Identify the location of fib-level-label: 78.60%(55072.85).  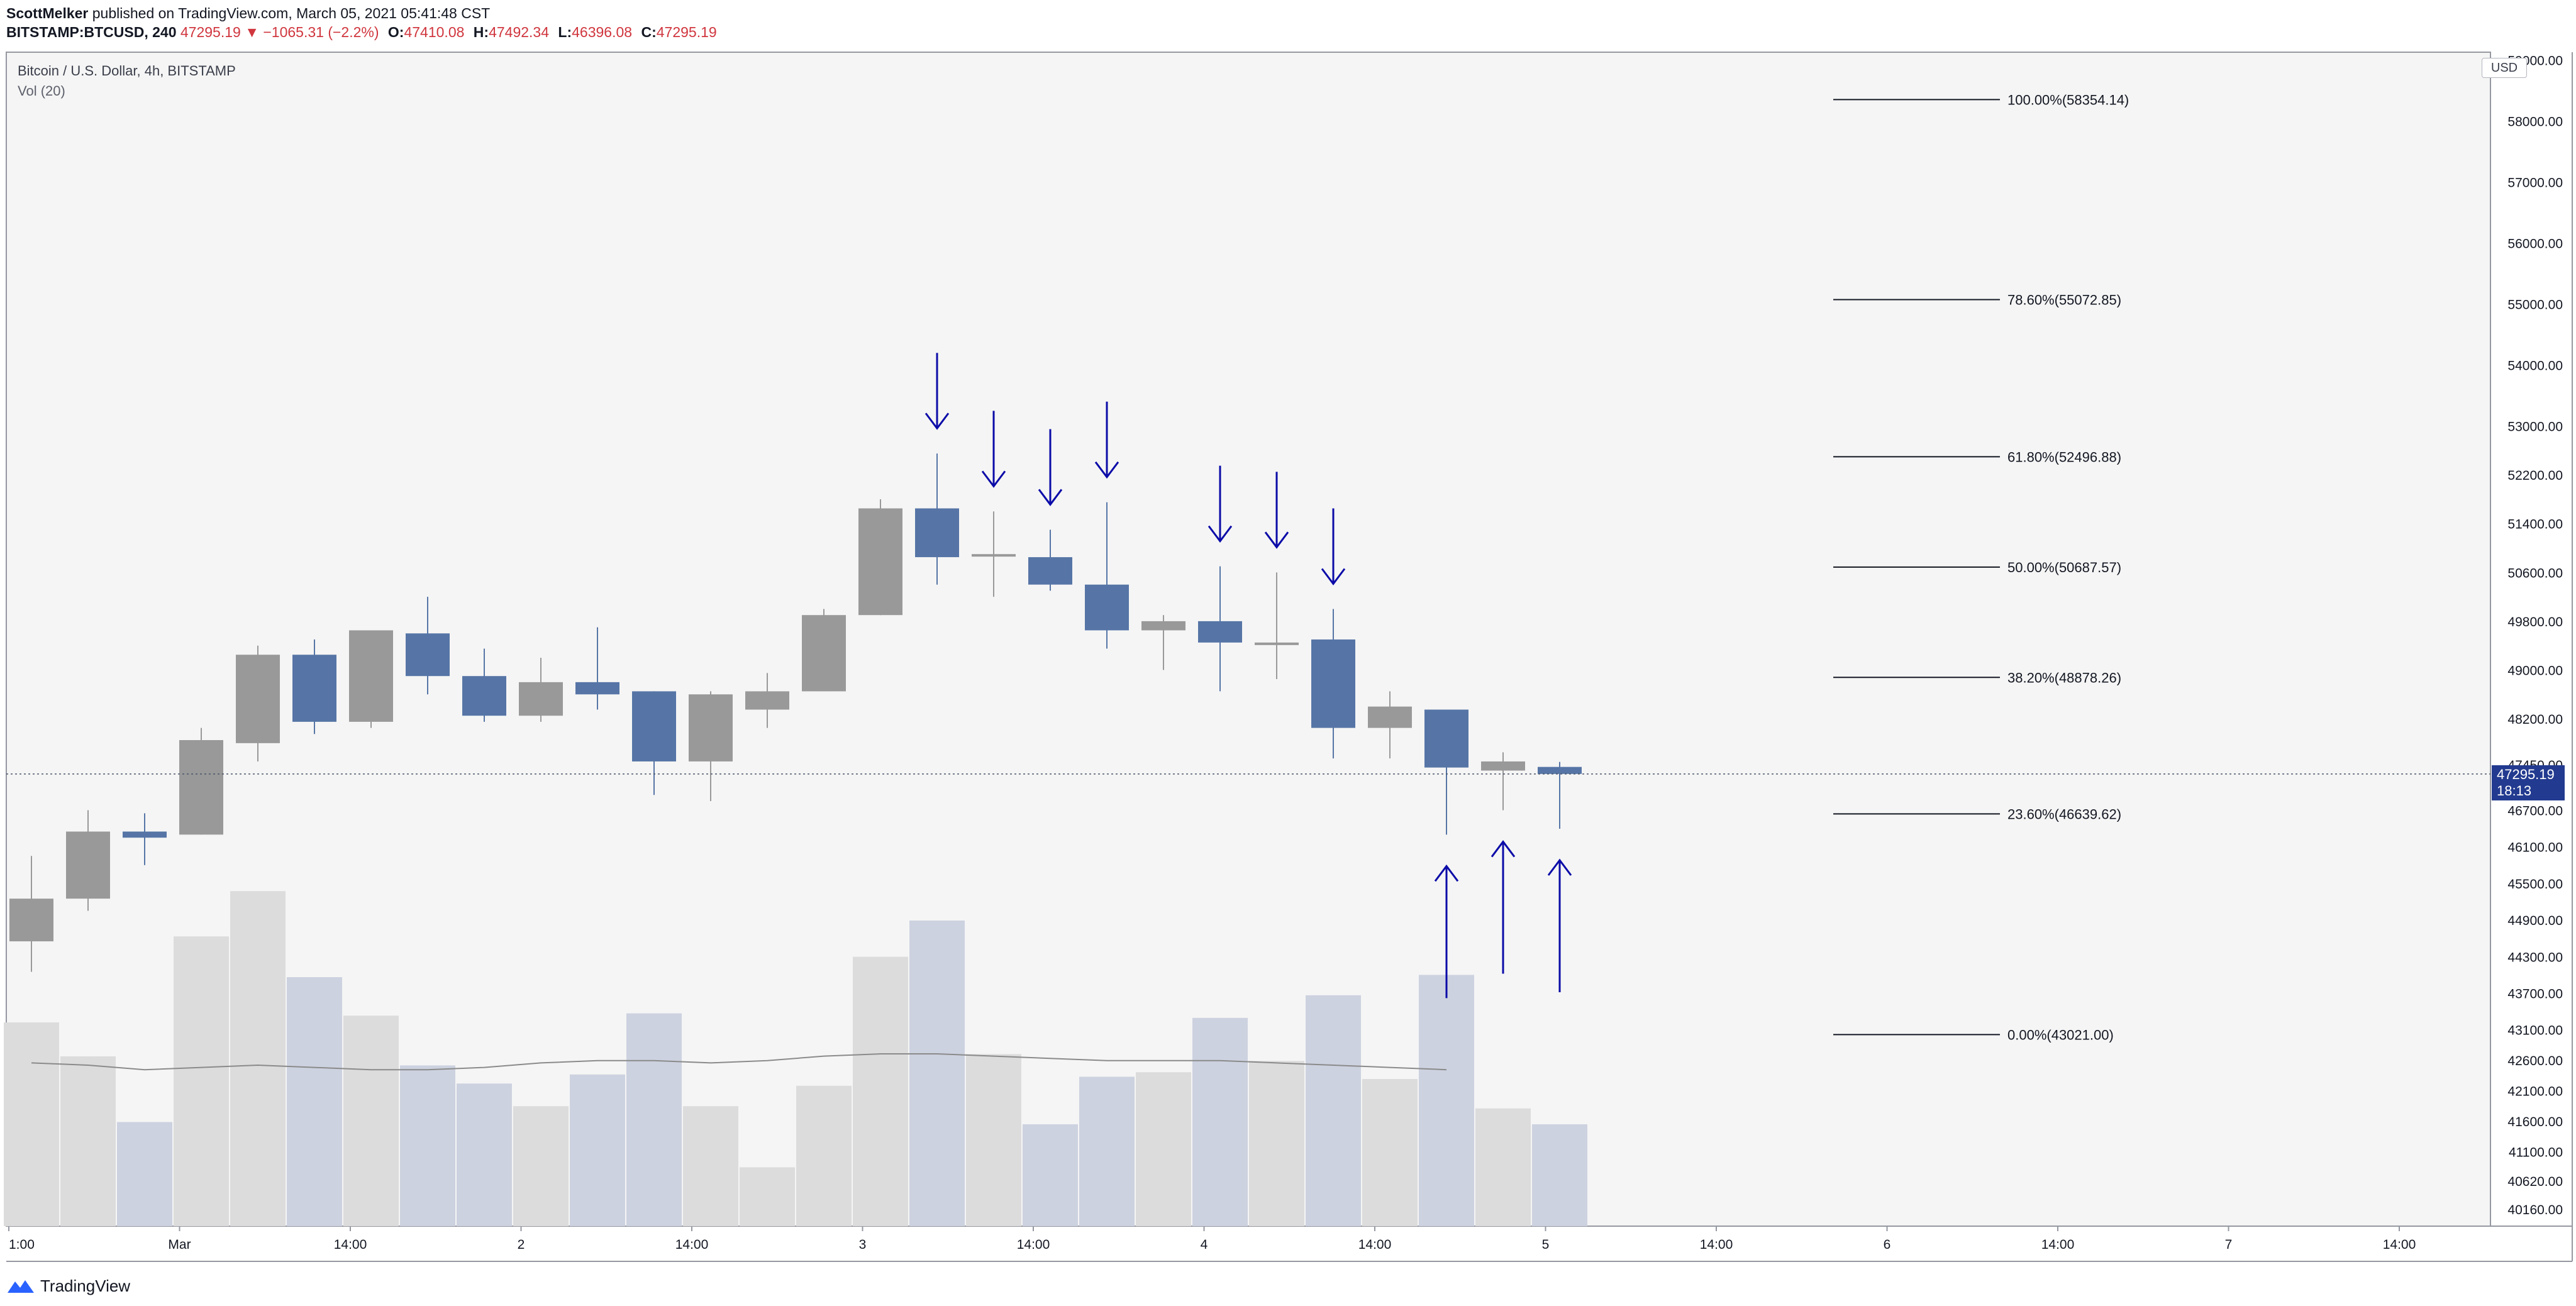
(2064, 300).